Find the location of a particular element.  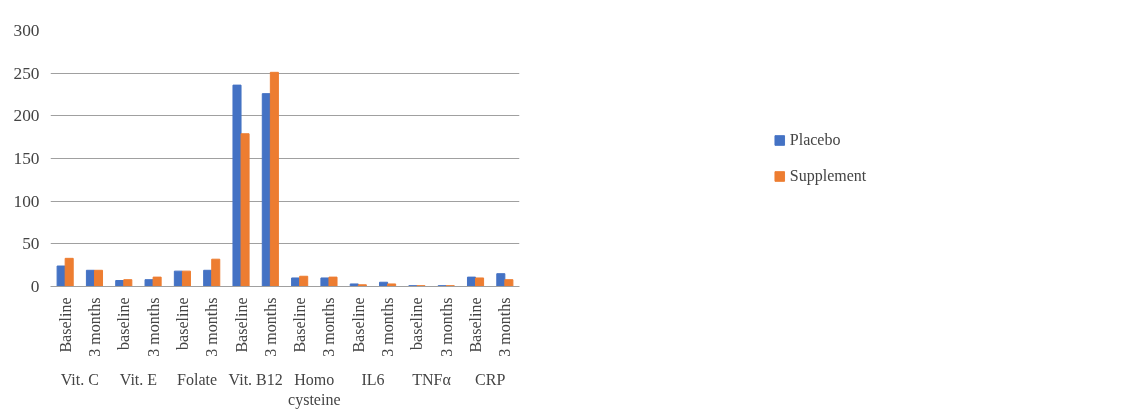

text: Vit. C is located at coordinates (79, 379).